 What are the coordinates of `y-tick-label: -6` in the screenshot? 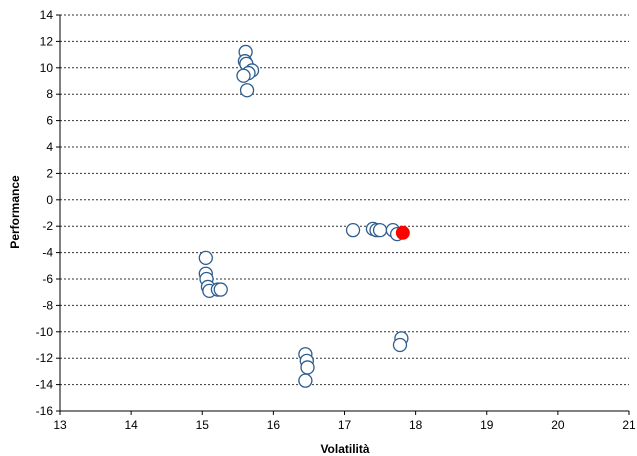 It's located at (47, 279).